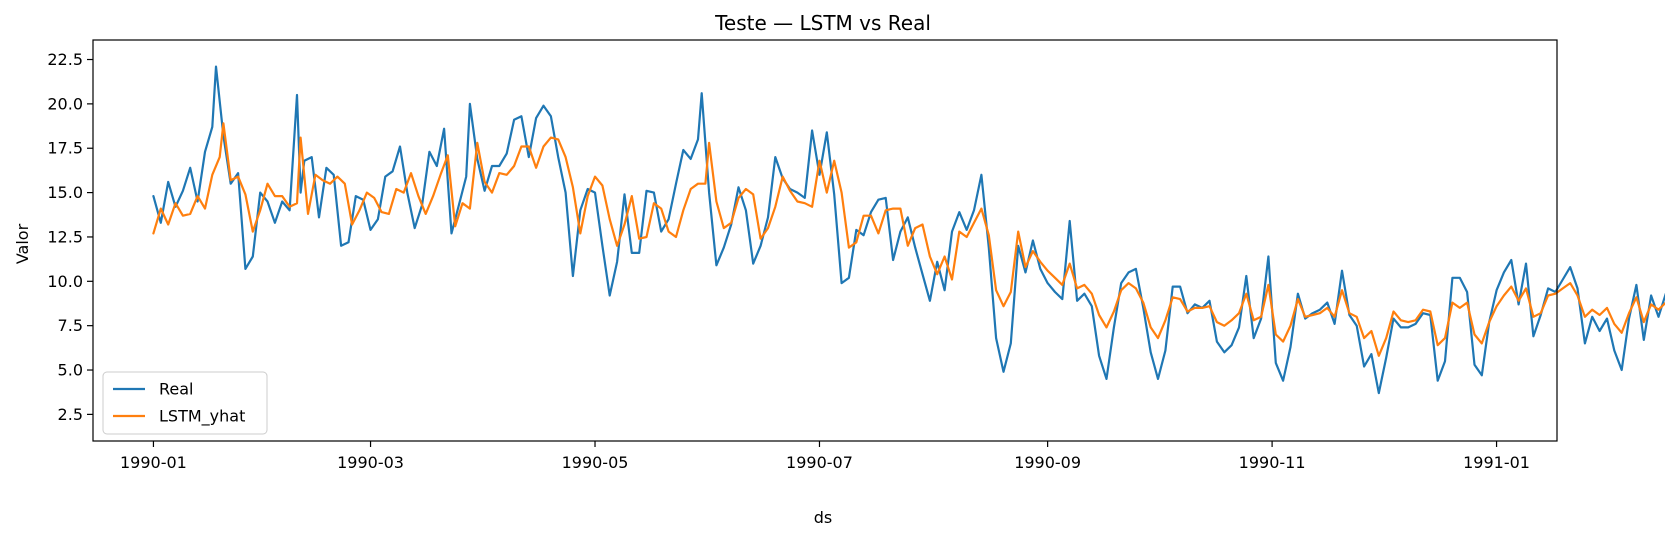  What do you see at coordinates (1272, 462) in the screenshot?
I see `x-tick-label: 1990-11` at bounding box center [1272, 462].